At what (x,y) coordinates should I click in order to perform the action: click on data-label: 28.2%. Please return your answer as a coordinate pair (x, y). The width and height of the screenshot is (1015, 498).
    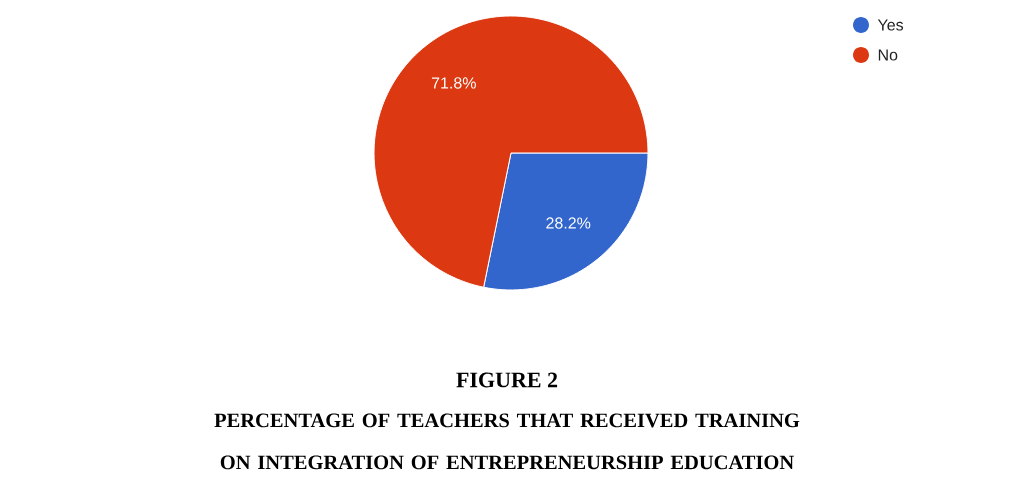
    Looking at the image, I should click on (568, 223).